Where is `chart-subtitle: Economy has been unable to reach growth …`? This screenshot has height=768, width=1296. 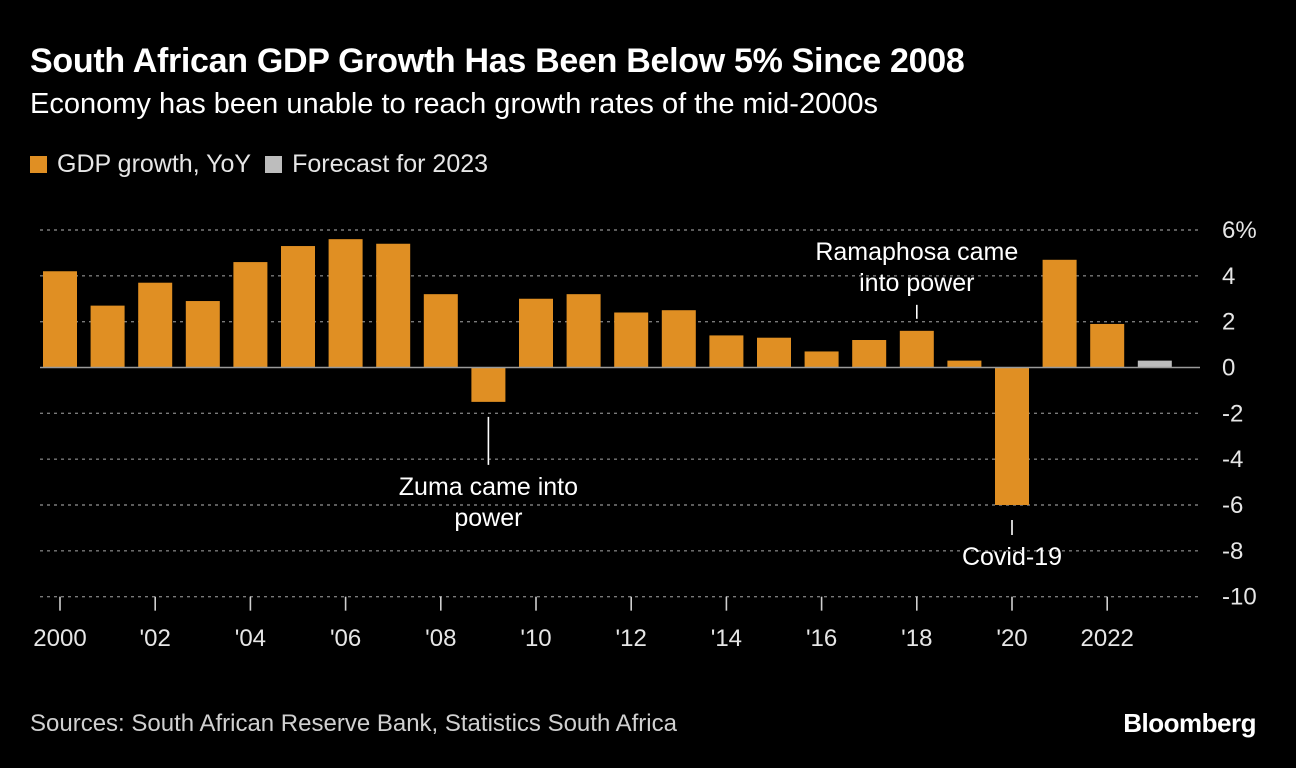 chart-subtitle: Economy has been unable to reach growth … is located at coordinates (454, 104).